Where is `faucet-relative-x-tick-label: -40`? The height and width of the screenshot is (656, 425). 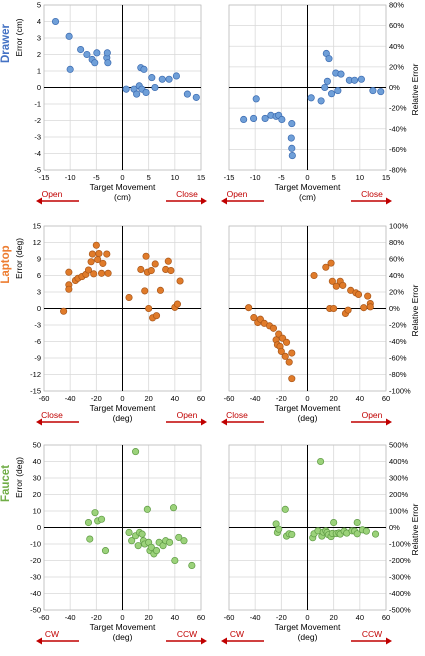 faucet-relative-x-tick-label: -40 is located at coordinates (255, 617).